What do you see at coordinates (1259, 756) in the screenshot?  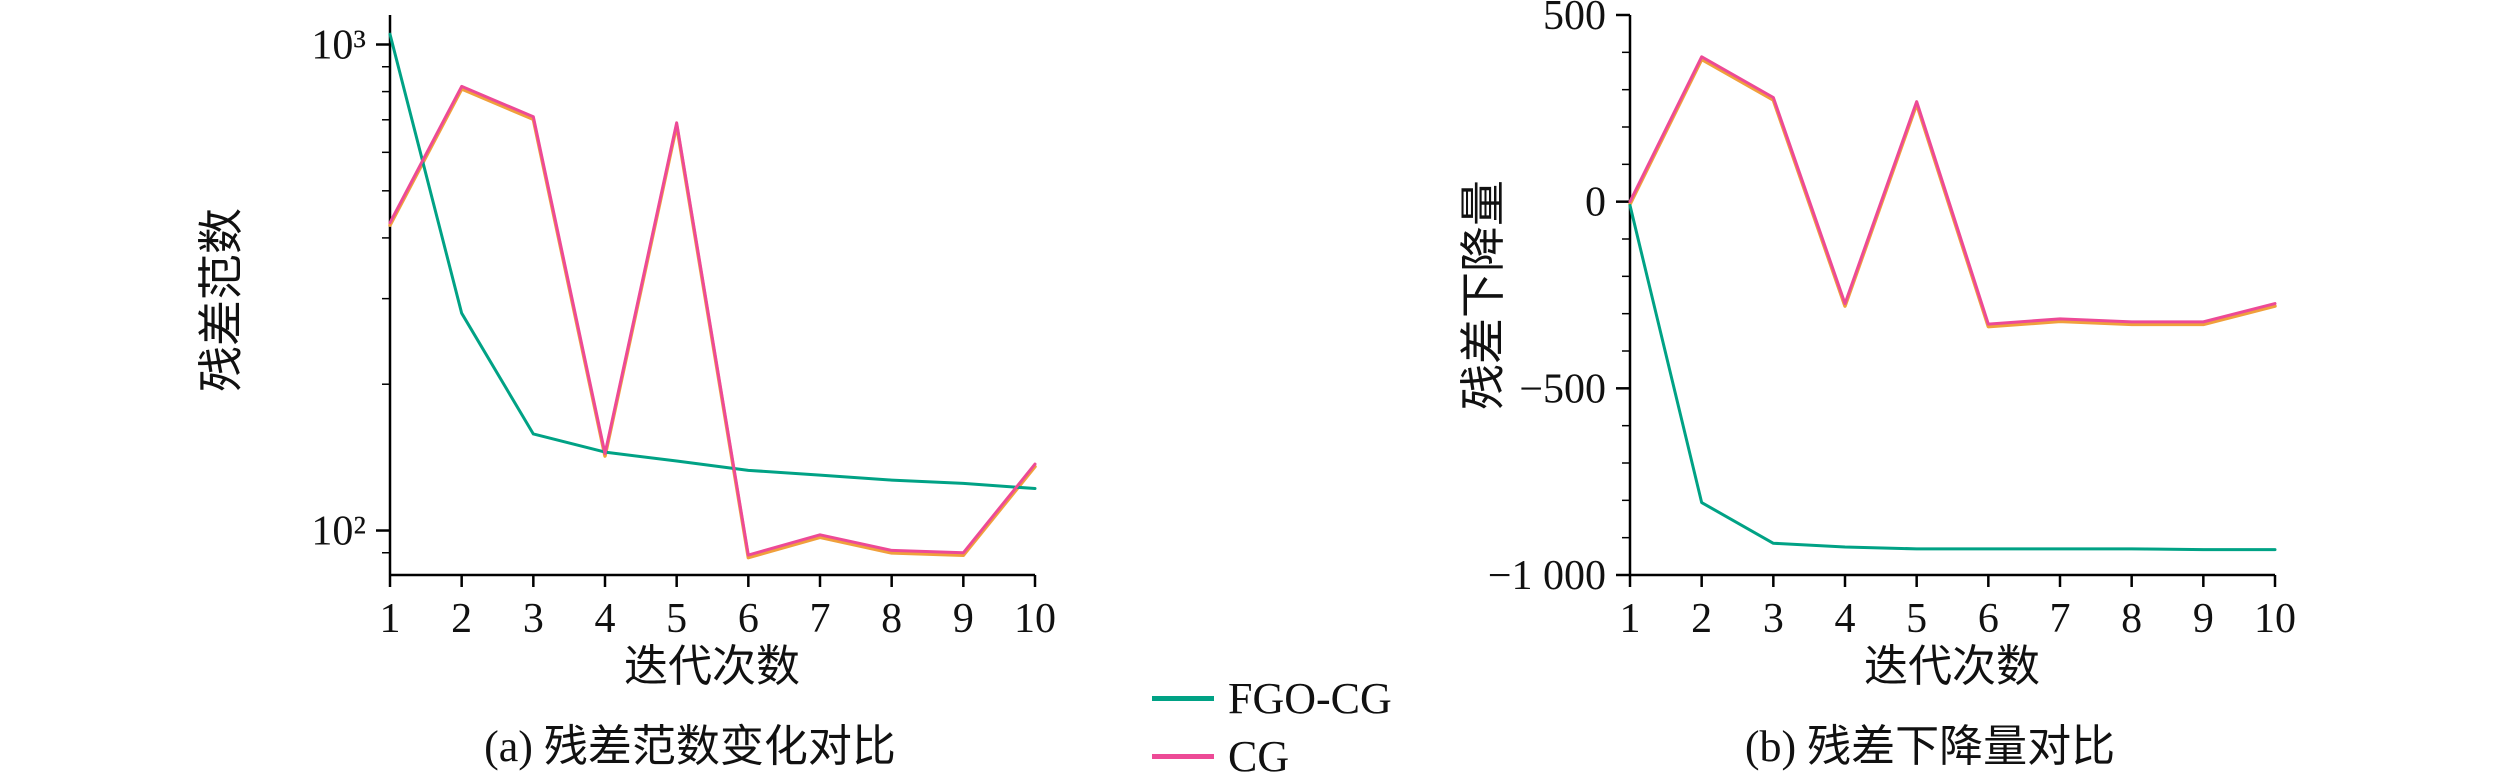 I see `legend-label-cg: CG` at bounding box center [1259, 756].